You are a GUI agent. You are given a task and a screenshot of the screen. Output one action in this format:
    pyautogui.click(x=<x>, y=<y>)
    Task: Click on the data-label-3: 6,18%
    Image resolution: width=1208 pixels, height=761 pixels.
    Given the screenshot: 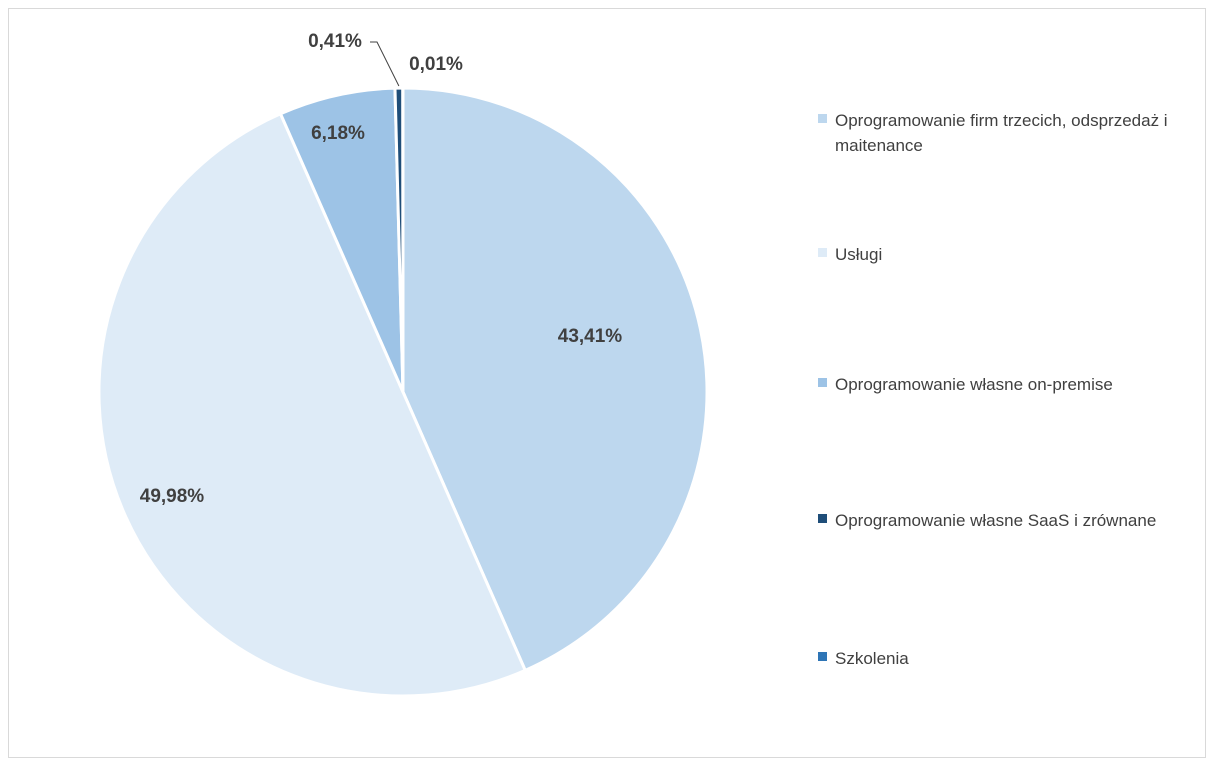 What is the action you would take?
    pyautogui.click(x=338, y=133)
    